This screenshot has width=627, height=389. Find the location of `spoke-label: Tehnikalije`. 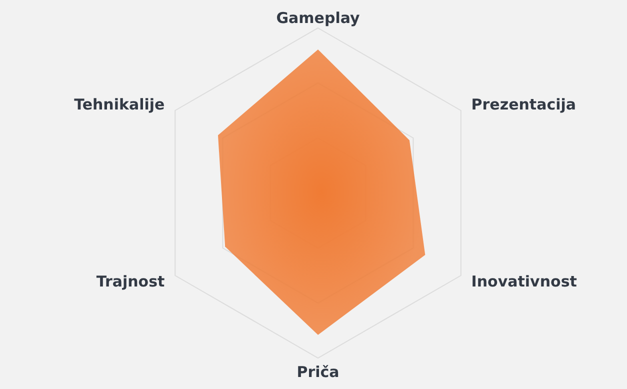

spoke-label: Tehnikalije is located at coordinates (119, 105).